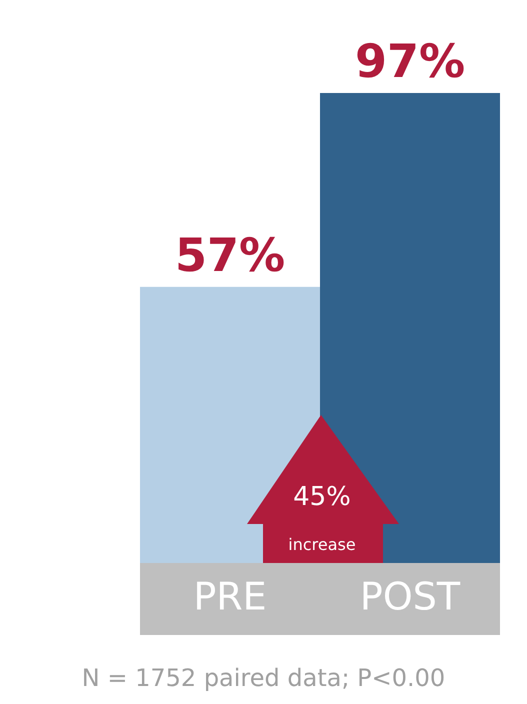 This screenshot has width=527, height=704. I want to click on arrow-icon: 45% increase, so click(323, 489).